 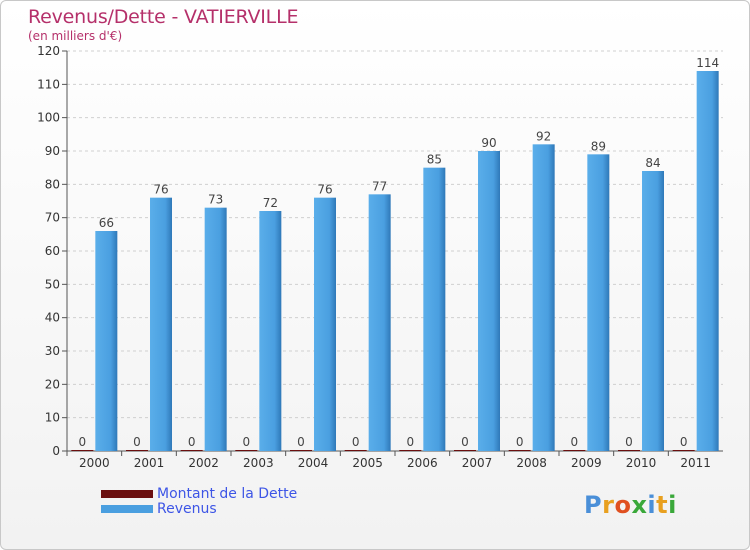 What do you see at coordinates (48, 84) in the screenshot?
I see `y-tick-label: 110` at bounding box center [48, 84].